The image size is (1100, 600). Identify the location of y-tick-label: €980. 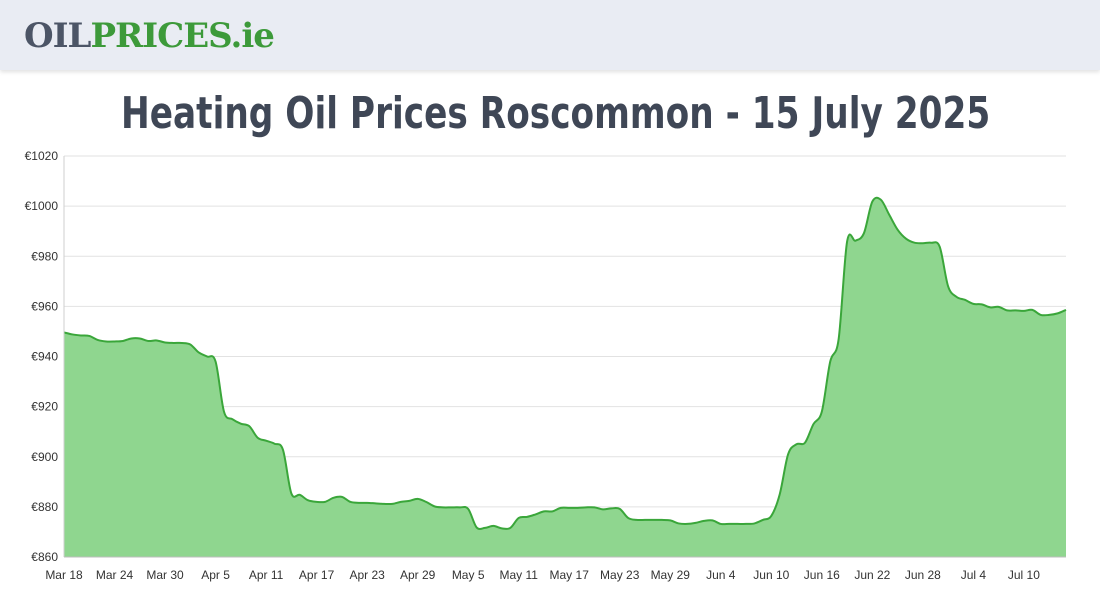
(44, 256).